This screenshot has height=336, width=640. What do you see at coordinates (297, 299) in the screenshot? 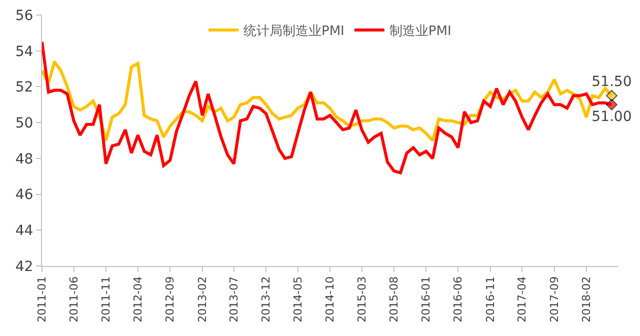
I see `x-tick-label: 2014-05` at bounding box center [297, 299].